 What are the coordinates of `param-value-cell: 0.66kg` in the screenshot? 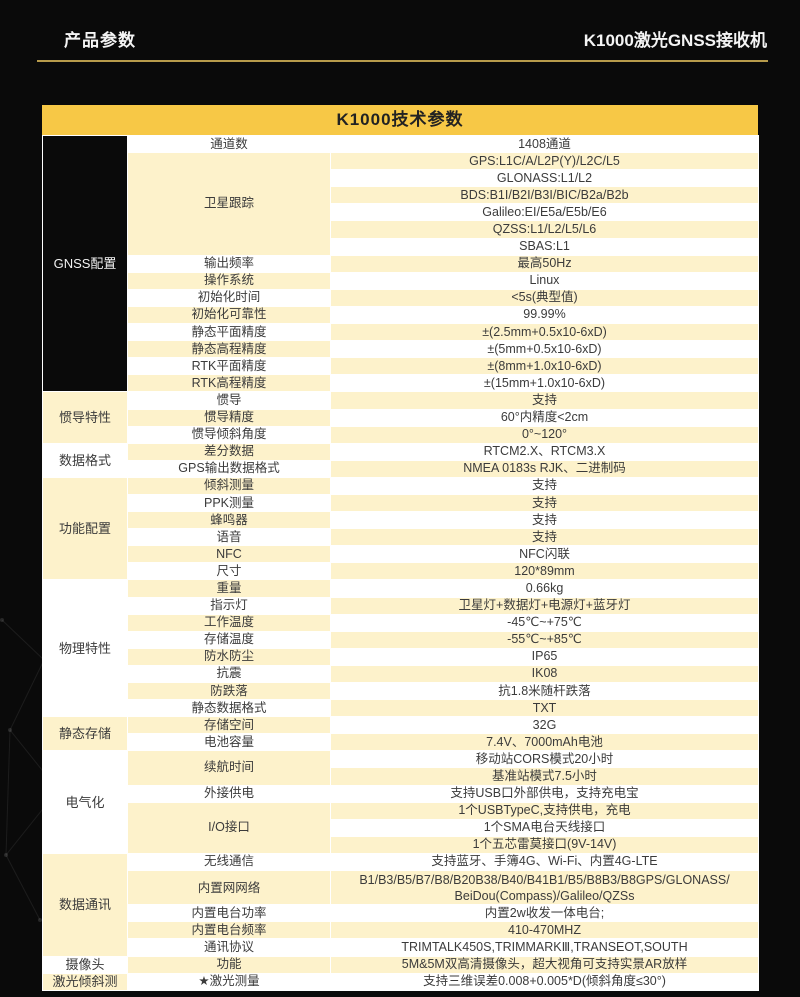 It's located at (545, 589).